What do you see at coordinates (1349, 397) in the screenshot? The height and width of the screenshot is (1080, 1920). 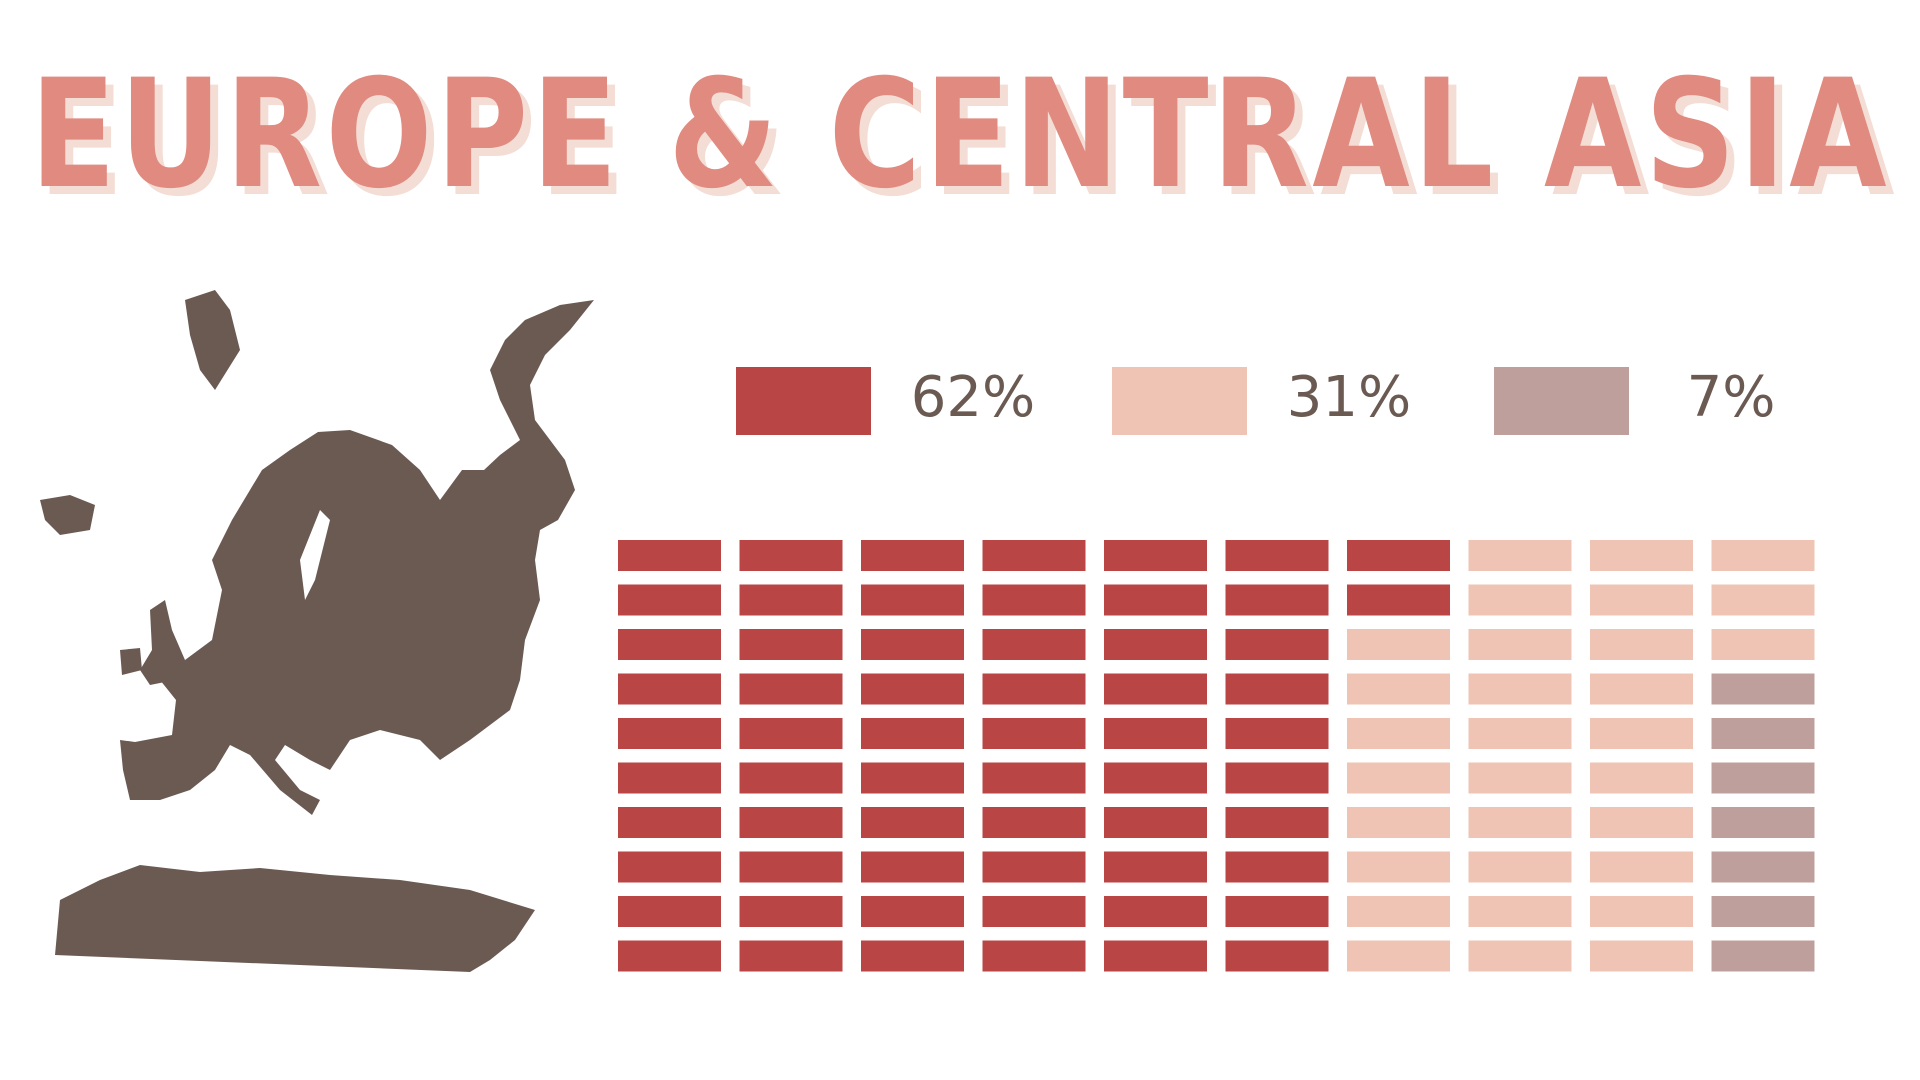 I see `legend-label: 31%` at bounding box center [1349, 397].